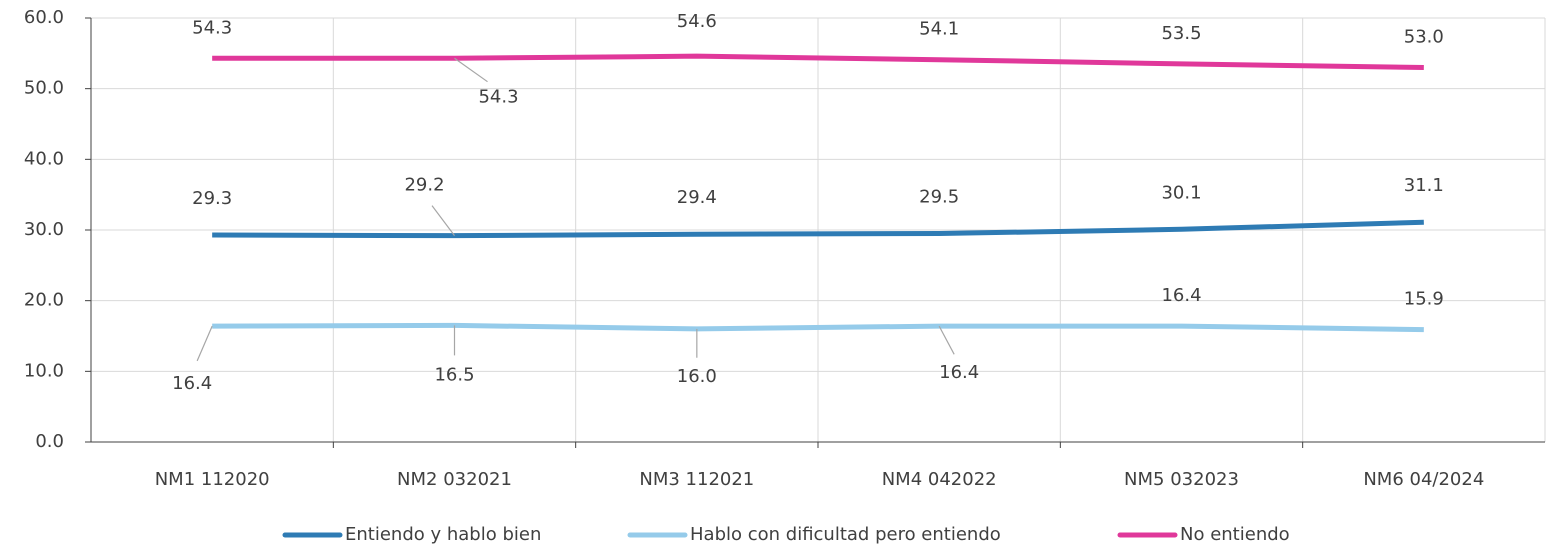  I want to click on y-tick-label: 50.0, so click(44, 88).